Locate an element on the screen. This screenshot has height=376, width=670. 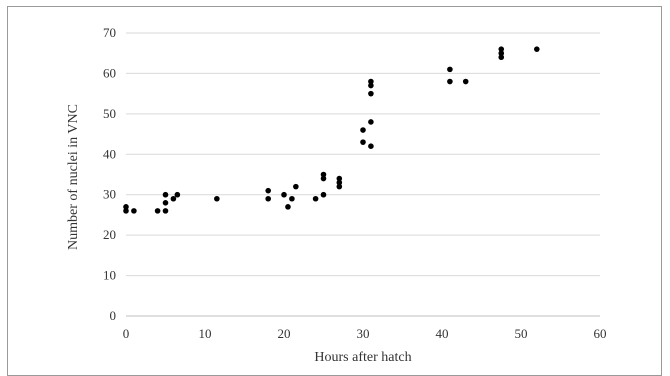
y-tick-label: 30 is located at coordinates (109, 194).